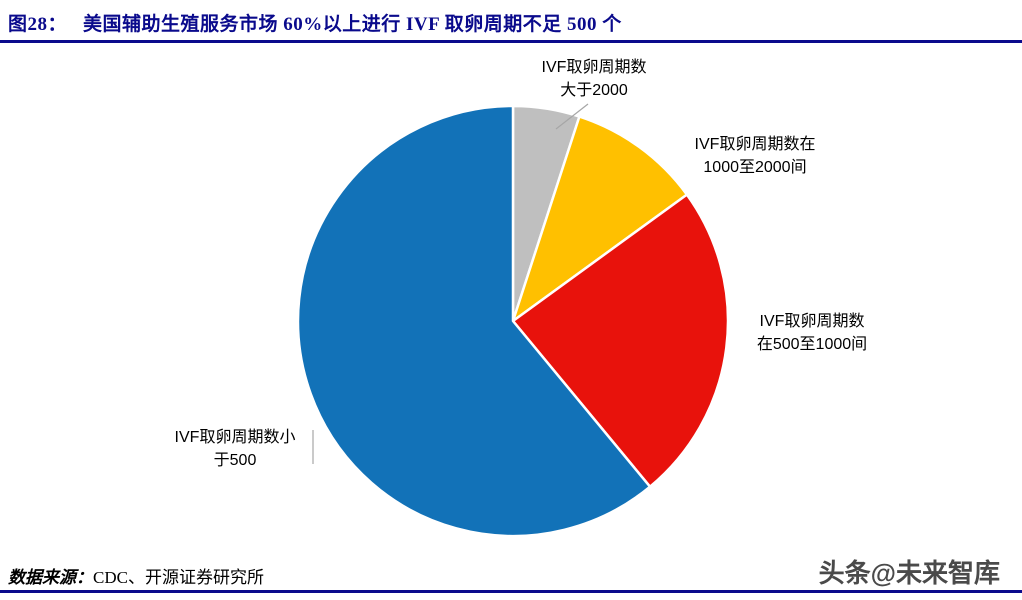 This screenshot has width=1022, height=600. I want to click on figure-title: 美国辅助生殖服务市场 60%以上进行 IVF 取卵周期不足 500 个, so click(352, 24).